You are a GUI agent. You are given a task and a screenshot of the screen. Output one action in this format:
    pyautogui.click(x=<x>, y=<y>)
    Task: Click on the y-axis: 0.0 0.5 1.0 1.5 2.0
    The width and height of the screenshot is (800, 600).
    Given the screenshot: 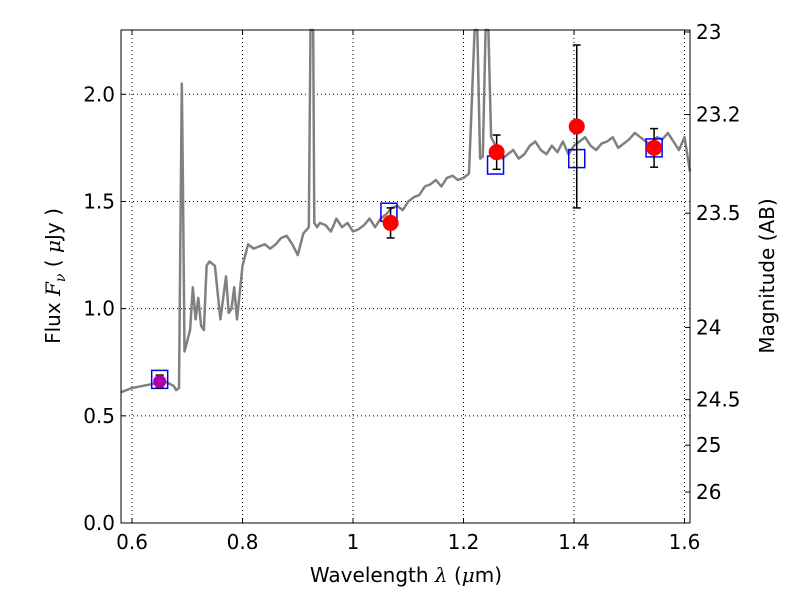 What is the action you would take?
    pyautogui.click(x=104, y=308)
    